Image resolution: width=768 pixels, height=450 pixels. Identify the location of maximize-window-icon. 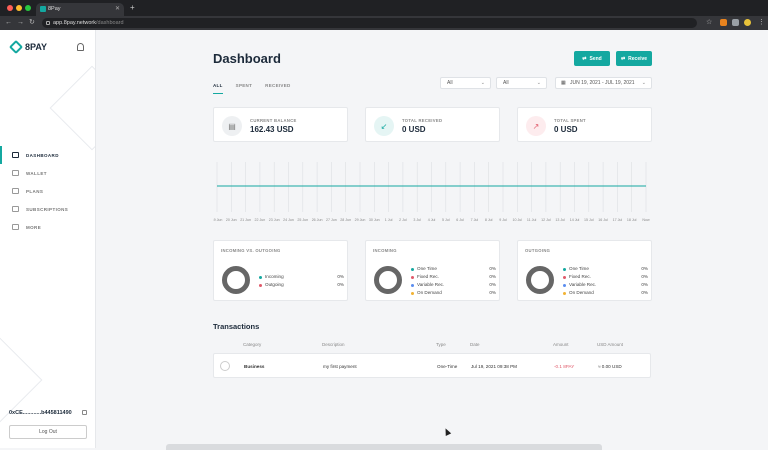
(28, 8).